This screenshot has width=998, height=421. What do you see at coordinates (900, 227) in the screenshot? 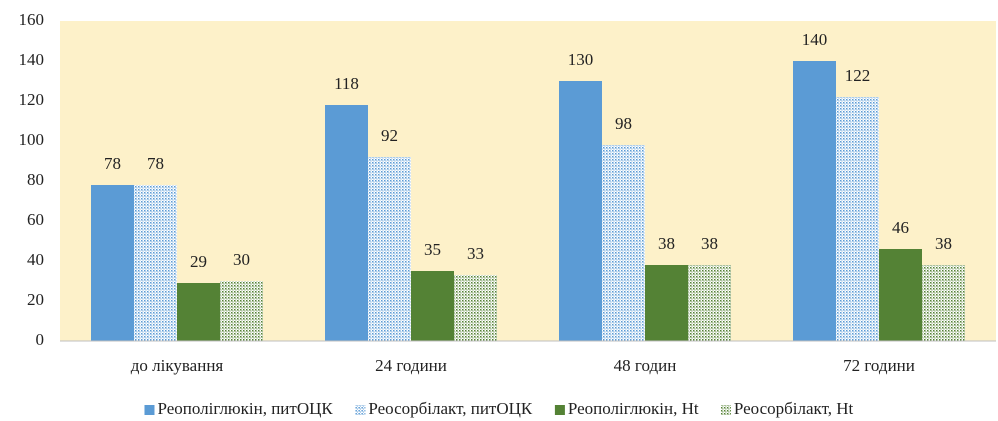
I see `value-label: 46` at bounding box center [900, 227].